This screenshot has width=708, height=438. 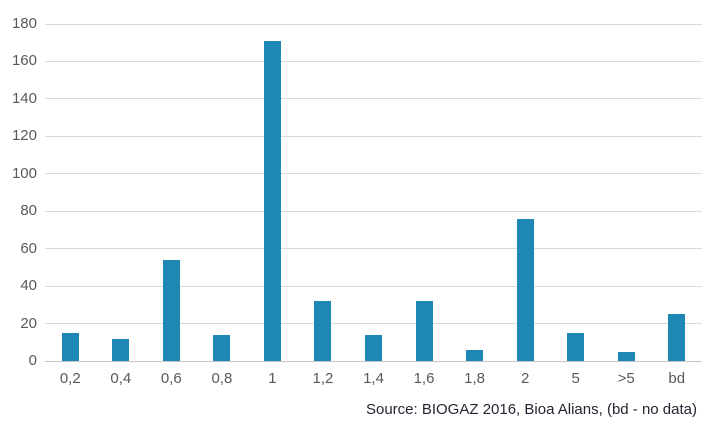 I want to click on x-axis-line, so click(x=373, y=361).